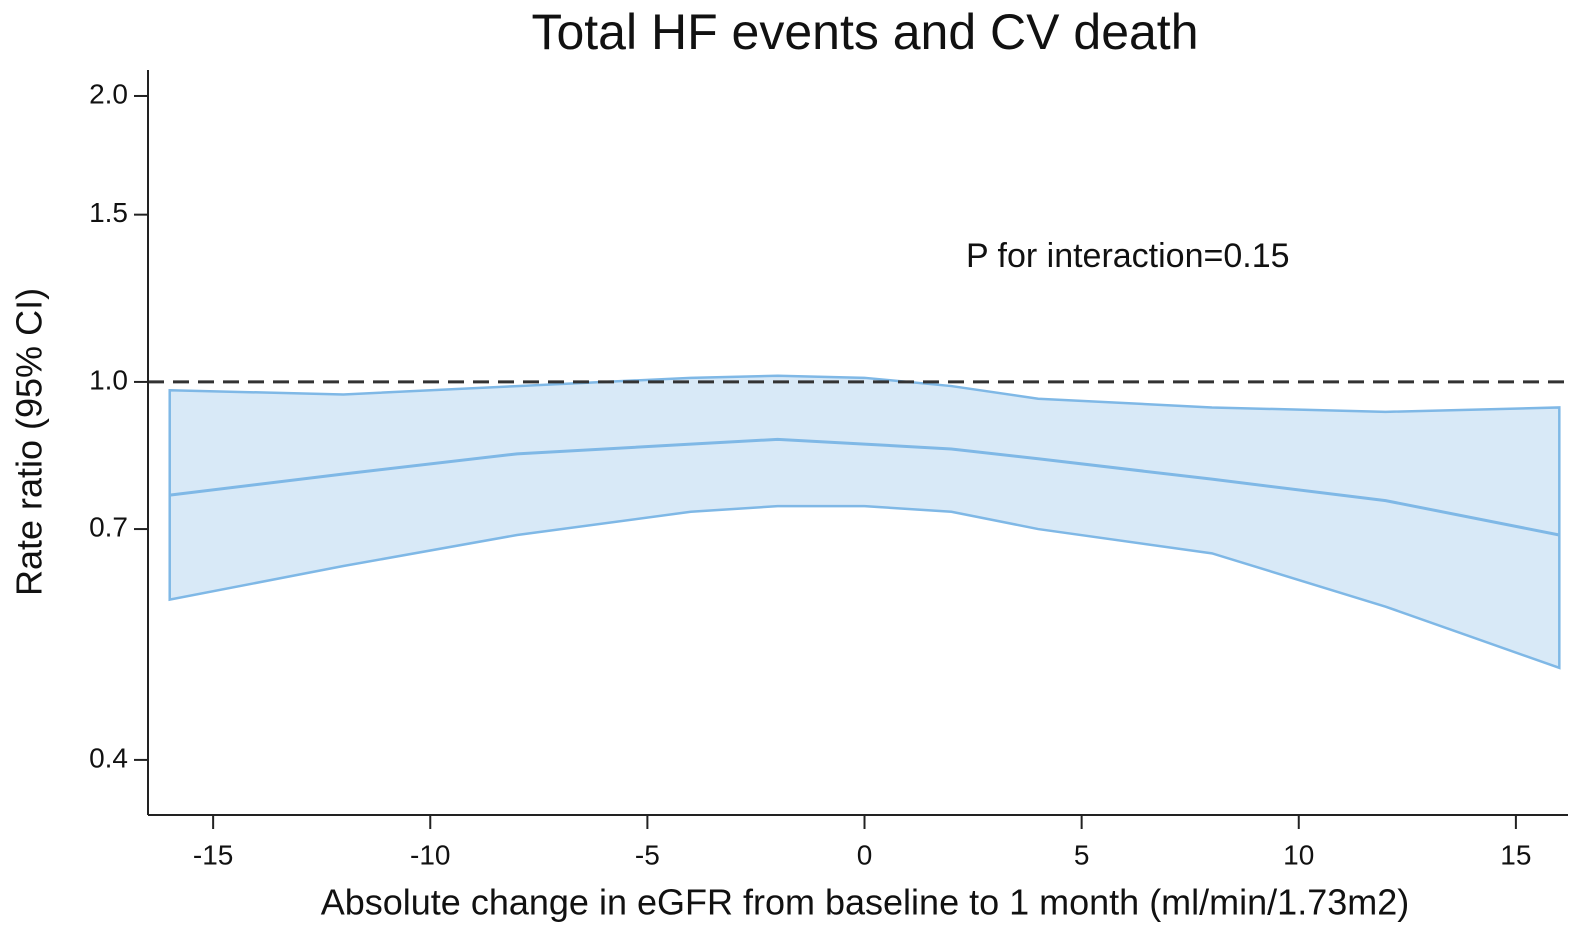 Image resolution: width=1595 pixels, height=944 pixels. What do you see at coordinates (864, 32) in the screenshot?
I see `chart-title: Total HF events and CV death` at bounding box center [864, 32].